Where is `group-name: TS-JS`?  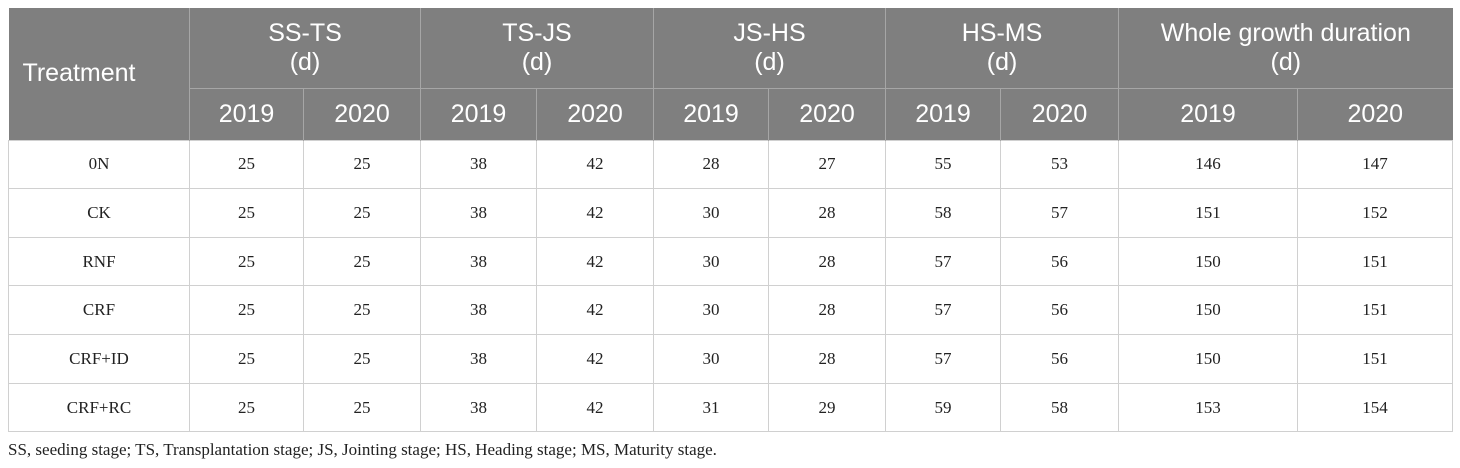 group-name: TS-JS is located at coordinates (537, 32).